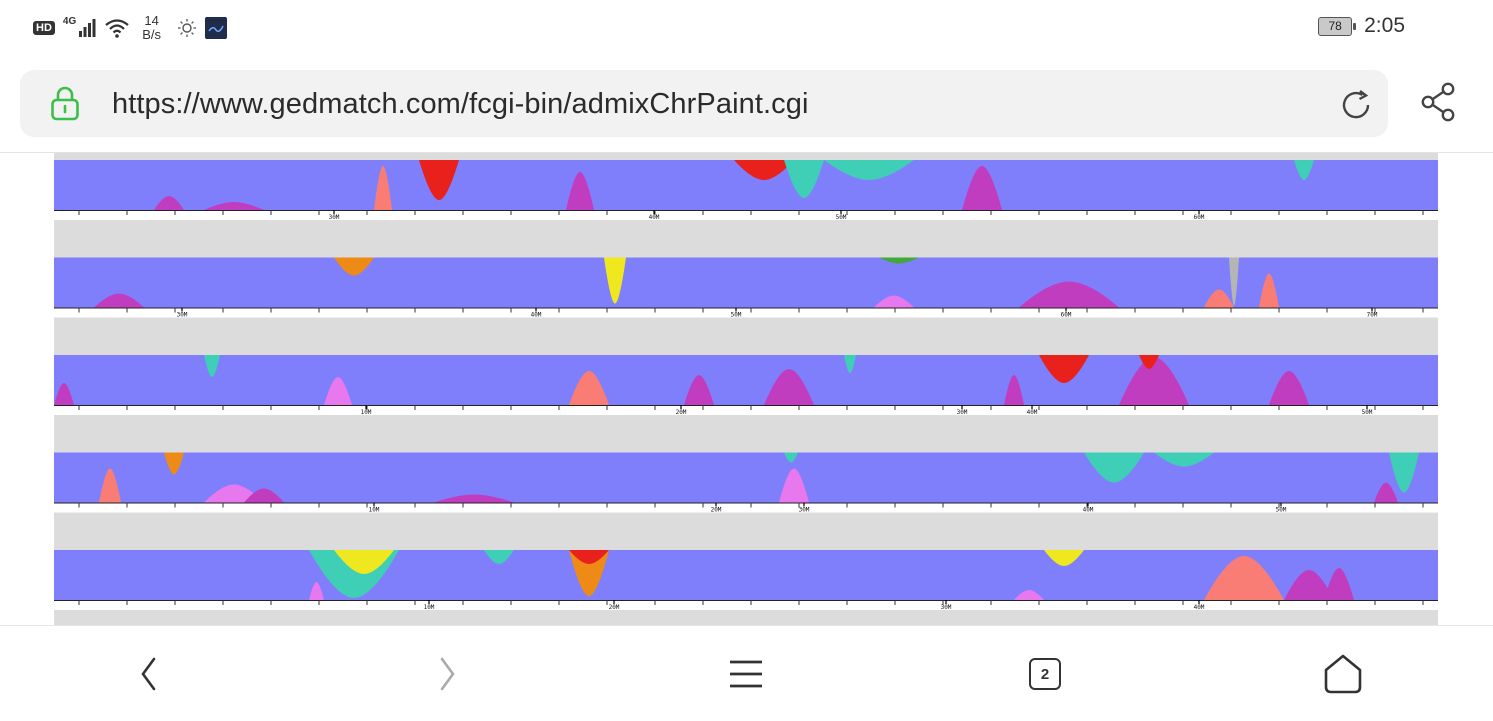 The width and height of the screenshot is (1493, 721). What do you see at coordinates (216, 28) in the screenshot?
I see `app-notification-icon` at bounding box center [216, 28].